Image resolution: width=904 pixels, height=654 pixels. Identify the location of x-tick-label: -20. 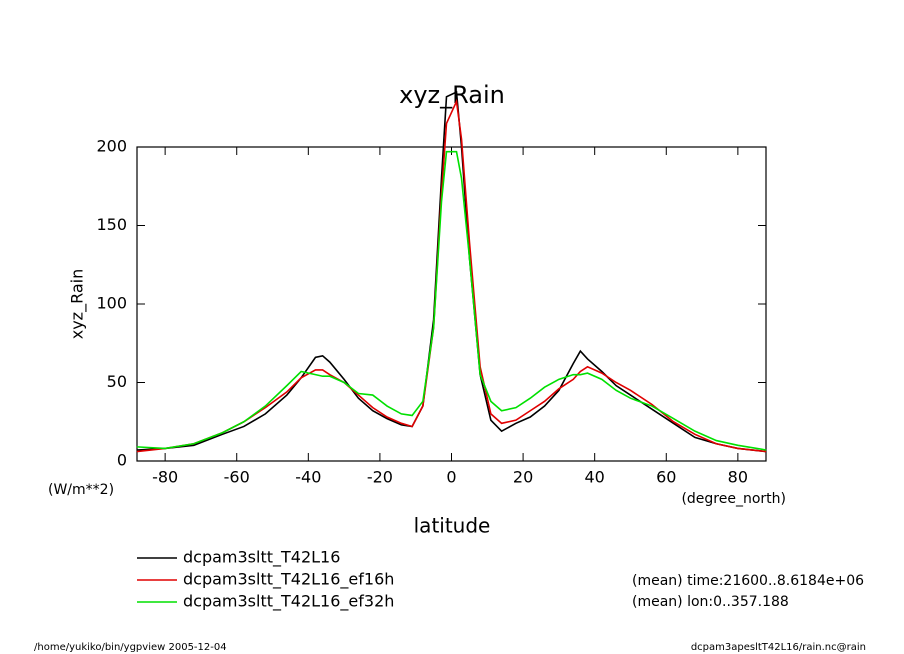
(380, 477).